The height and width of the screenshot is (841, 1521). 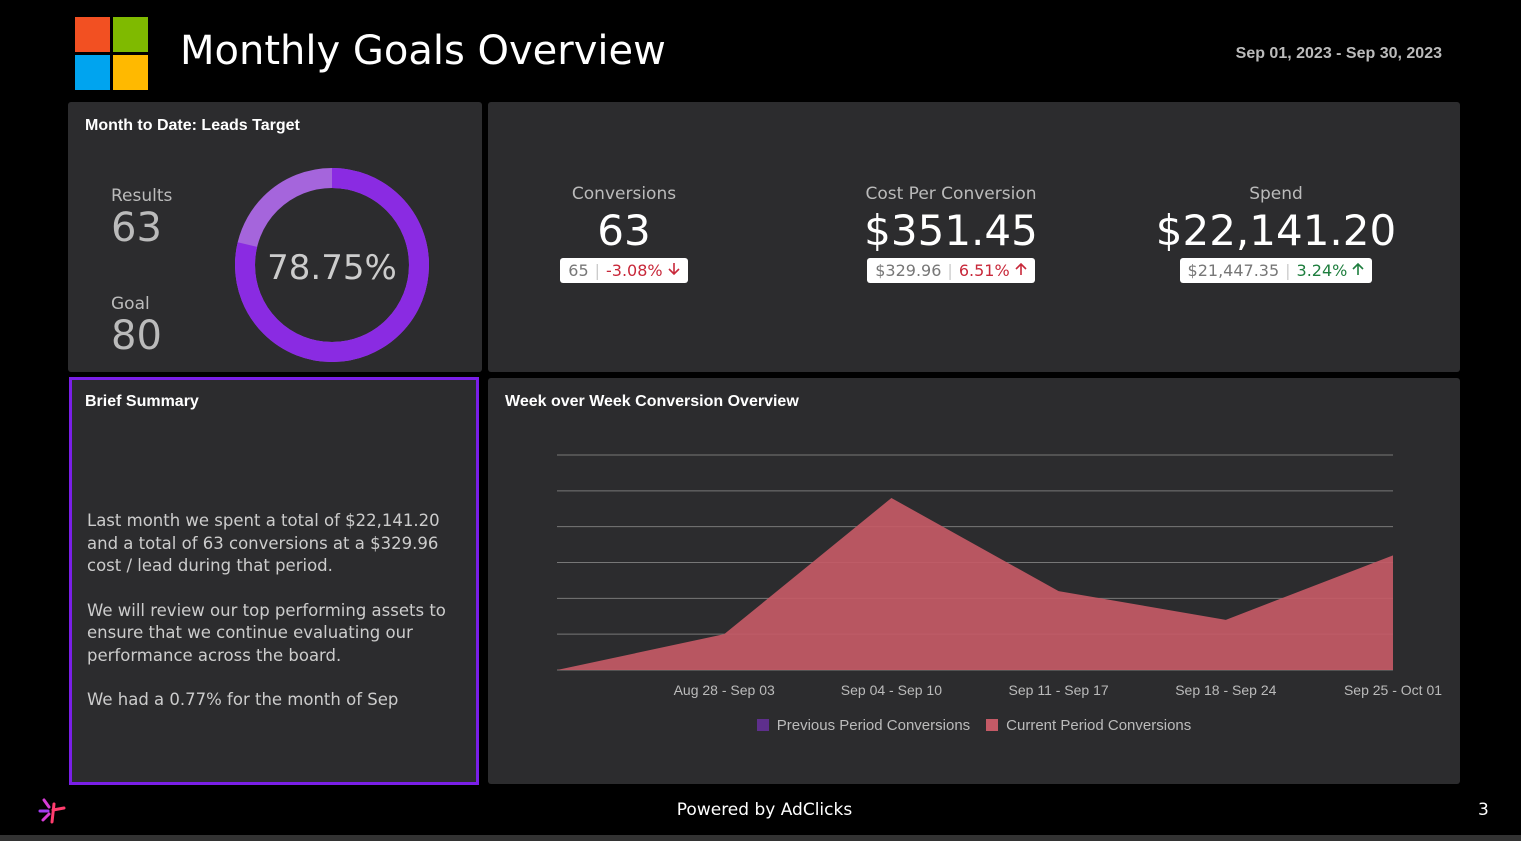 What do you see at coordinates (873, 725) in the screenshot?
I see `legend-label: Previous Period Conversions` at bounding box center [873, 725].